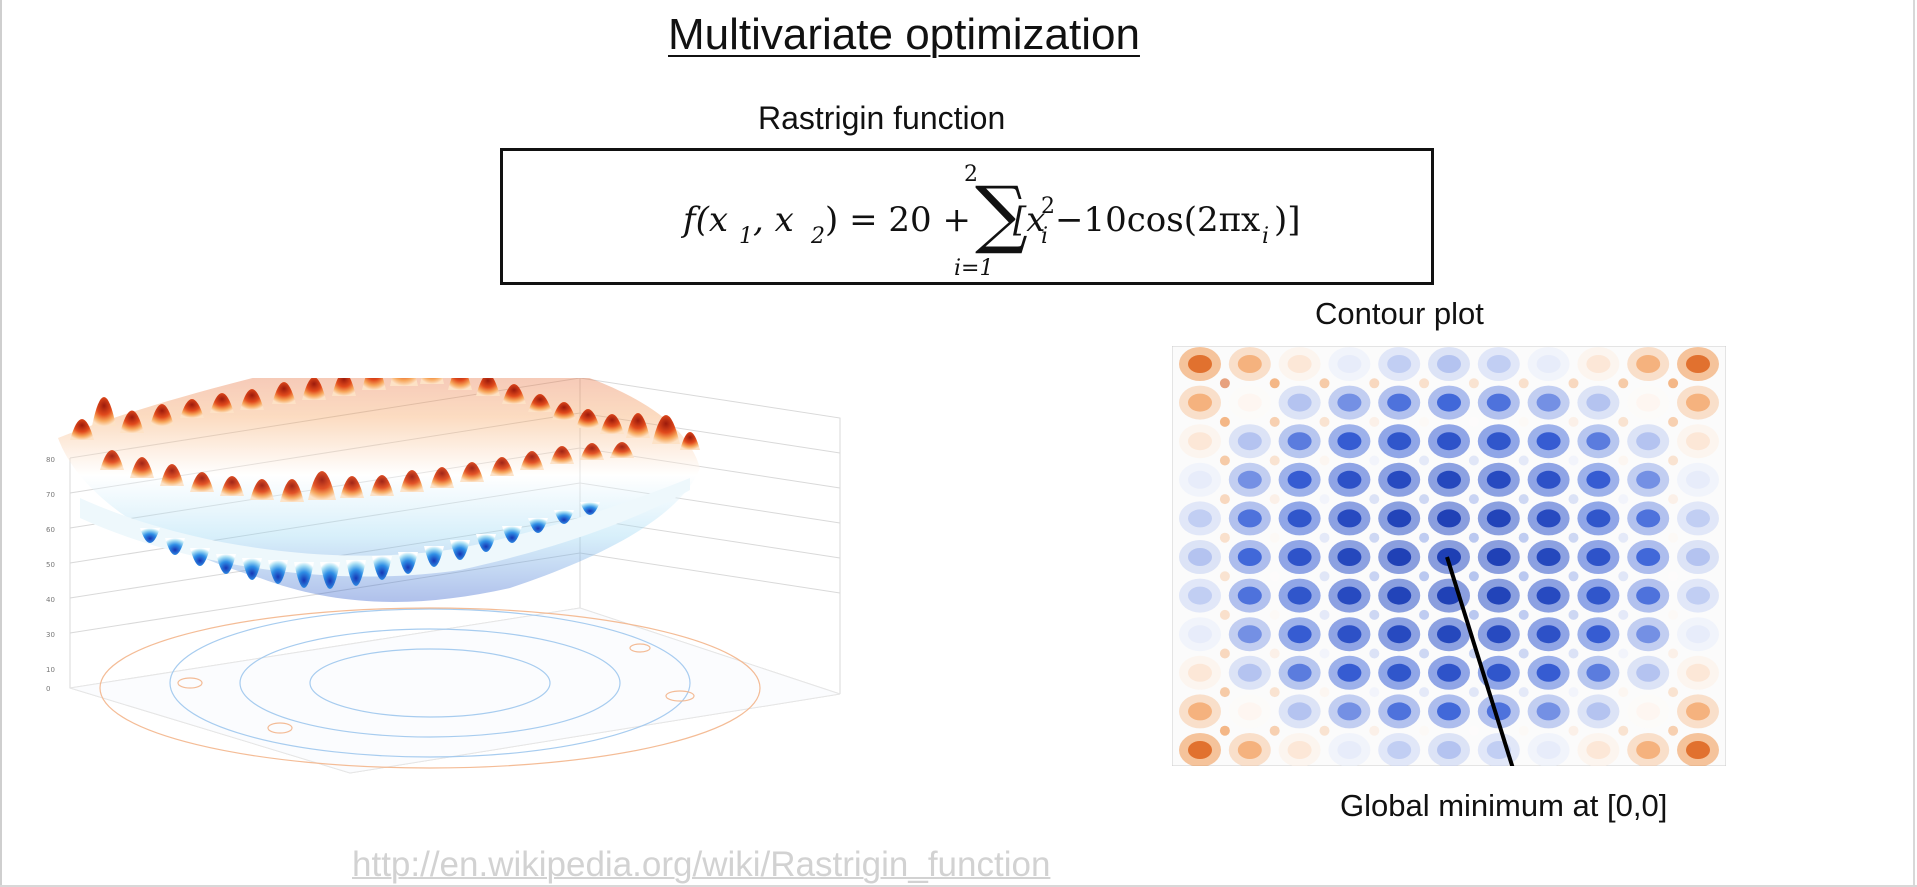  Describe the element at coordinates (958, 886) in the screenshot. I see `slide-border-bottom` at that location.